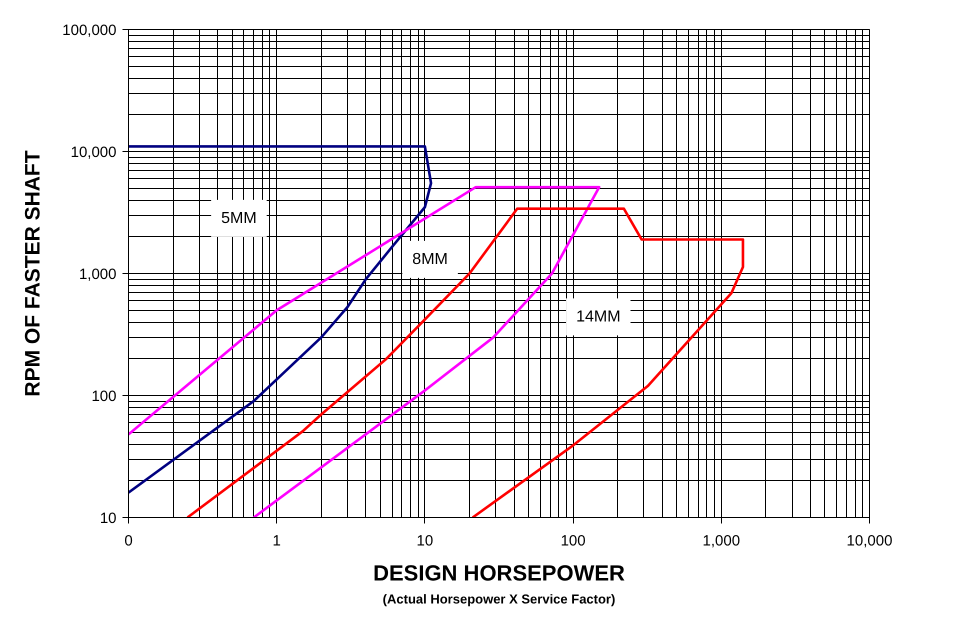 This screenshot has height=623, width=960. I want to click on x-axis-title: DESIGN HORSEPOWER, so click(499, 573).